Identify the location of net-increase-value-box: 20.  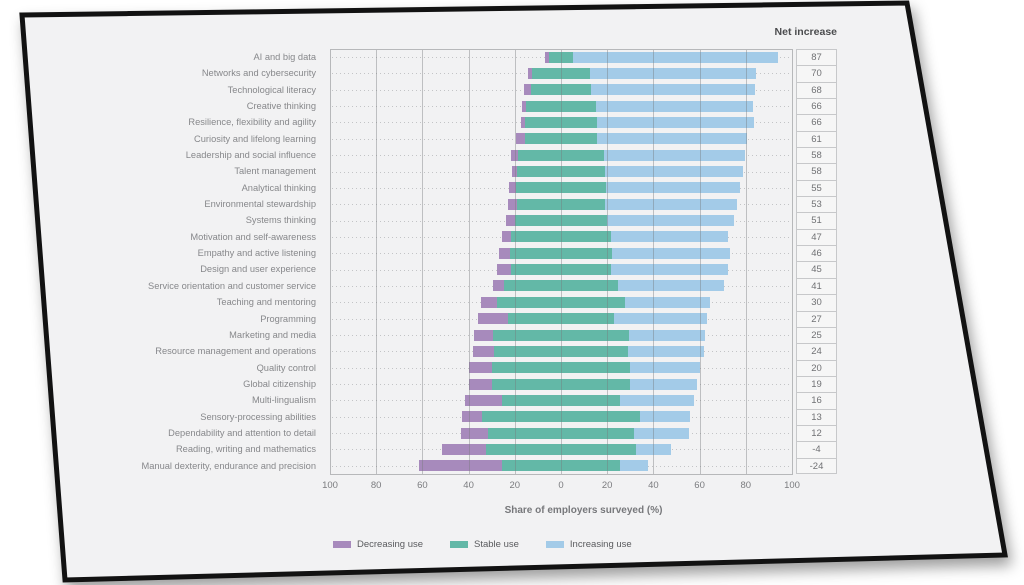
(816, 367).